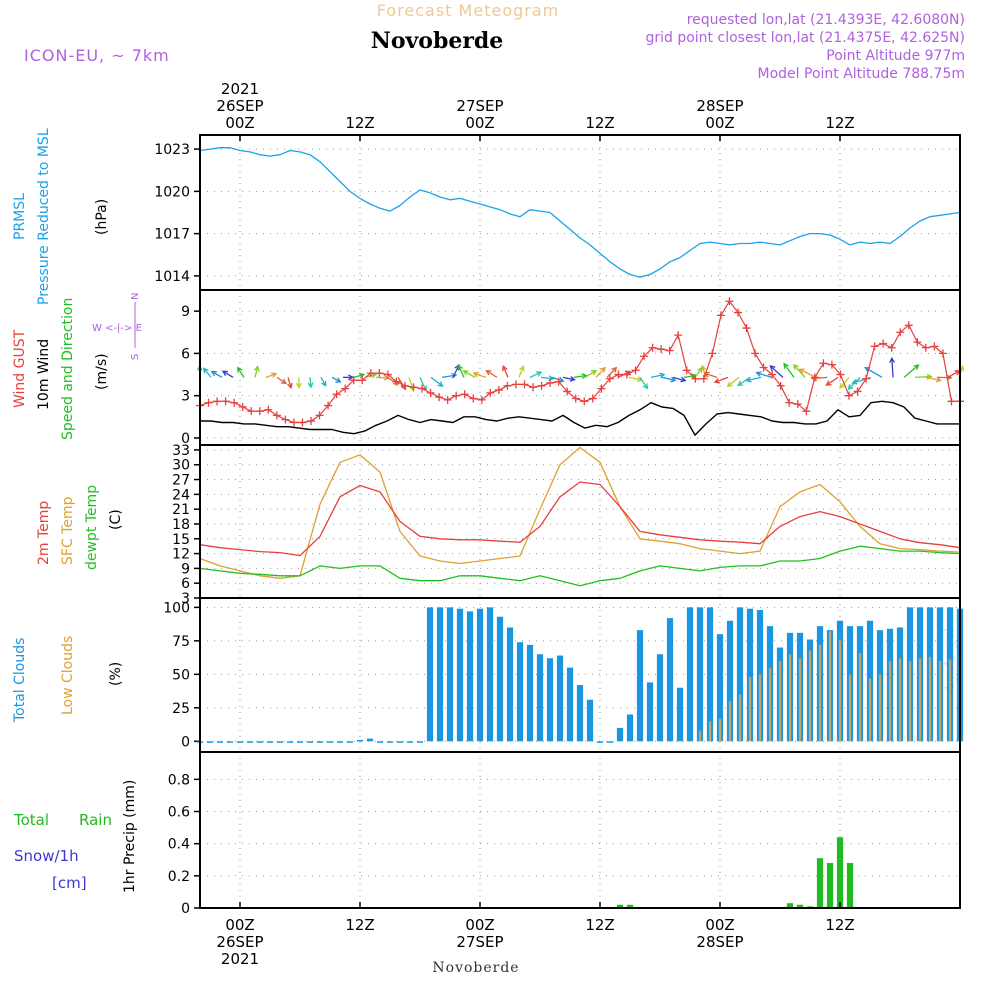 The height and width of the screenshot is (1000, 1000). What do you see at coordinates (437, 41) in the screenshot?
I see `location-title: Novoberde` at bounding box center [437, 41].